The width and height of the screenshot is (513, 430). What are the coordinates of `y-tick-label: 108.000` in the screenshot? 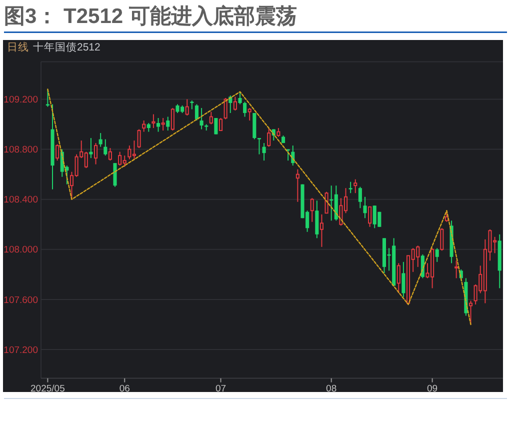 It's located at (21, 250).